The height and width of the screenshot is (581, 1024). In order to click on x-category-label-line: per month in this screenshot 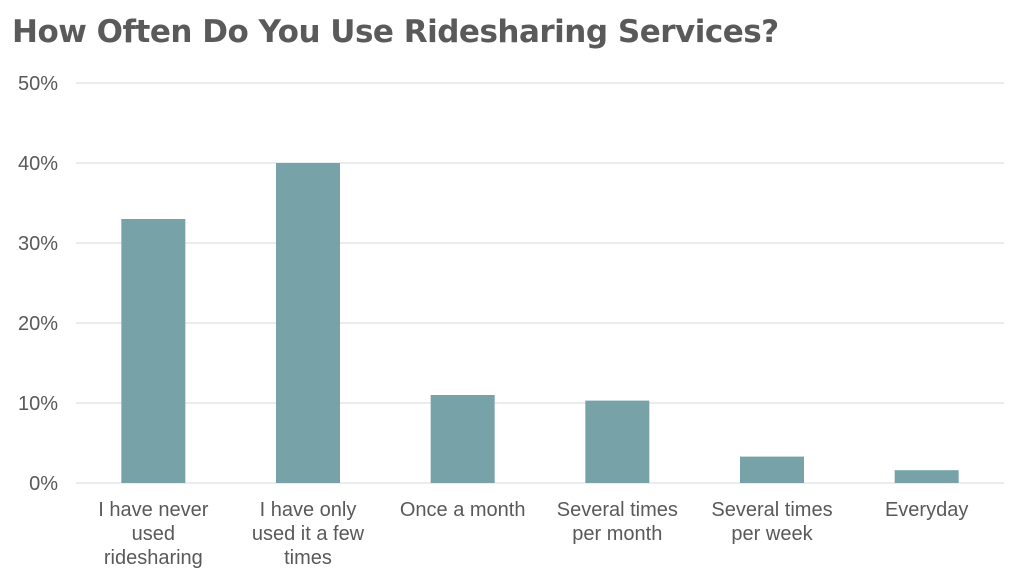, I will do `click(617, 534)`.